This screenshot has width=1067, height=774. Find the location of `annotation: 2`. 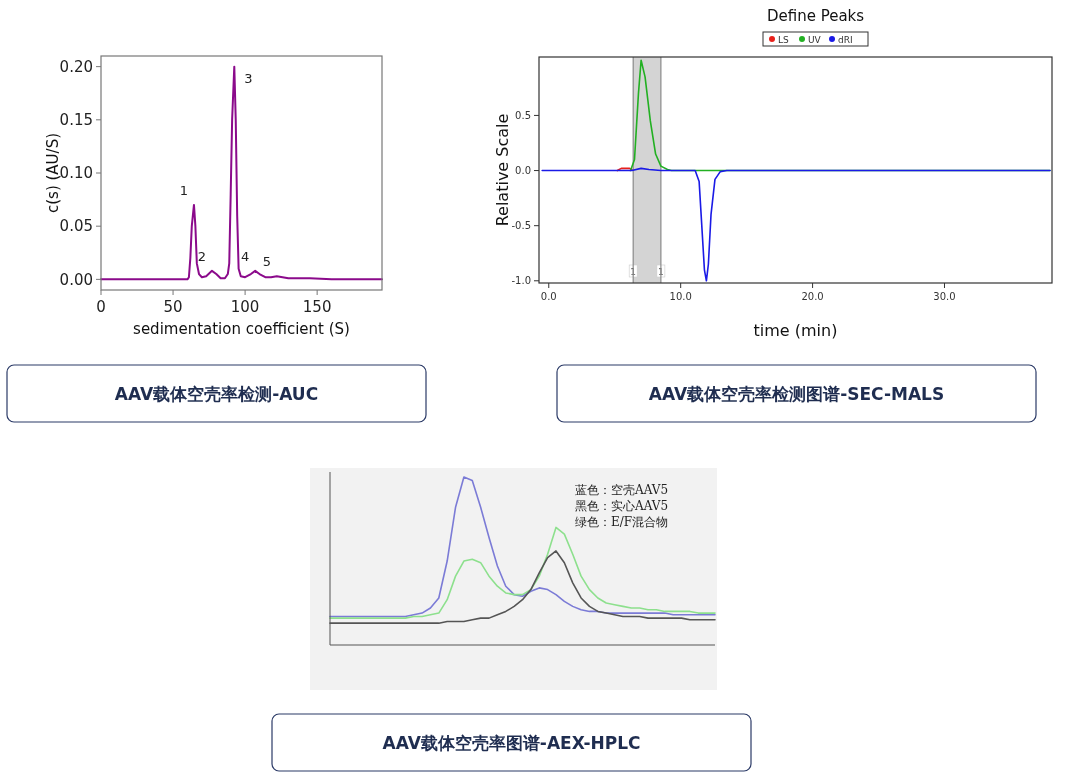

annotation: 2 is located at coordinates (202, 256).